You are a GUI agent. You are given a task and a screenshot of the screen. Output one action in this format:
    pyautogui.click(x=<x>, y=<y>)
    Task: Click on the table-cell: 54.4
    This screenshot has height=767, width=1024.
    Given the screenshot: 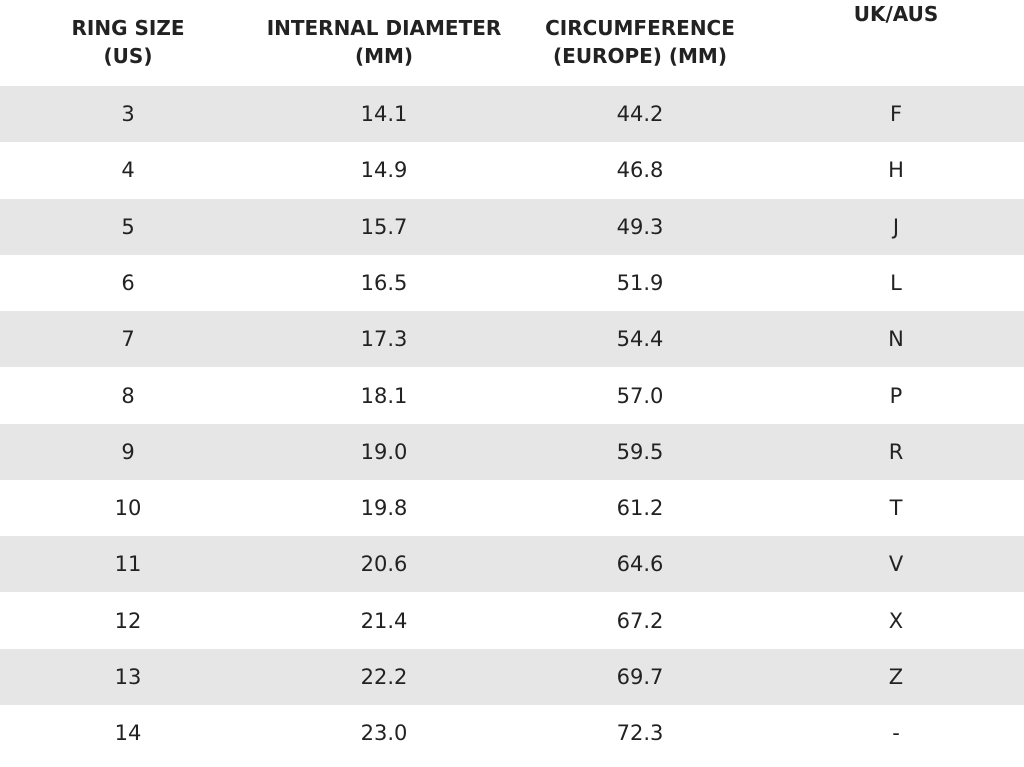 What is the action you would take?
    pyautogui.click(x=640, y=339)
    